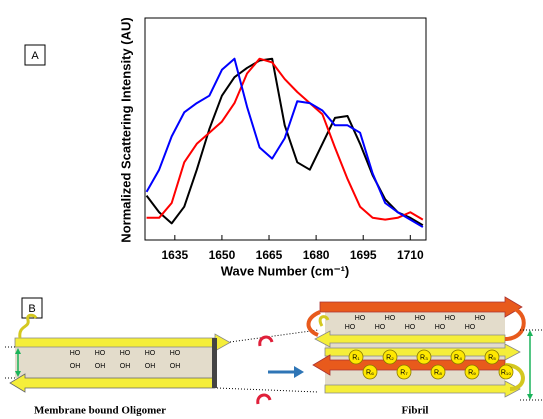  Describe the element at coordinates (363, 255) in the screenshot. I see `x-tick-label: 1695` at that location.